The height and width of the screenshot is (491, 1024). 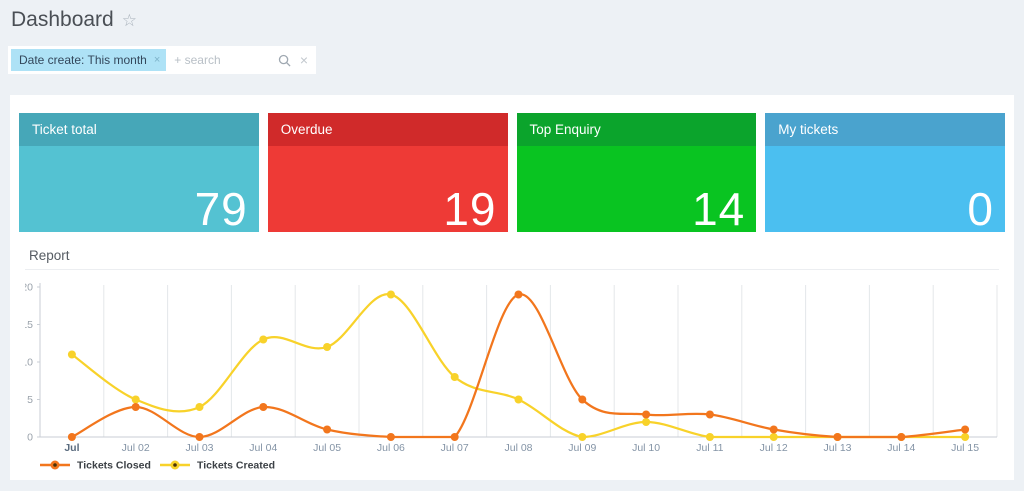 I want to click on y-axis-tick-label: 15, so click(x=29, y=325).